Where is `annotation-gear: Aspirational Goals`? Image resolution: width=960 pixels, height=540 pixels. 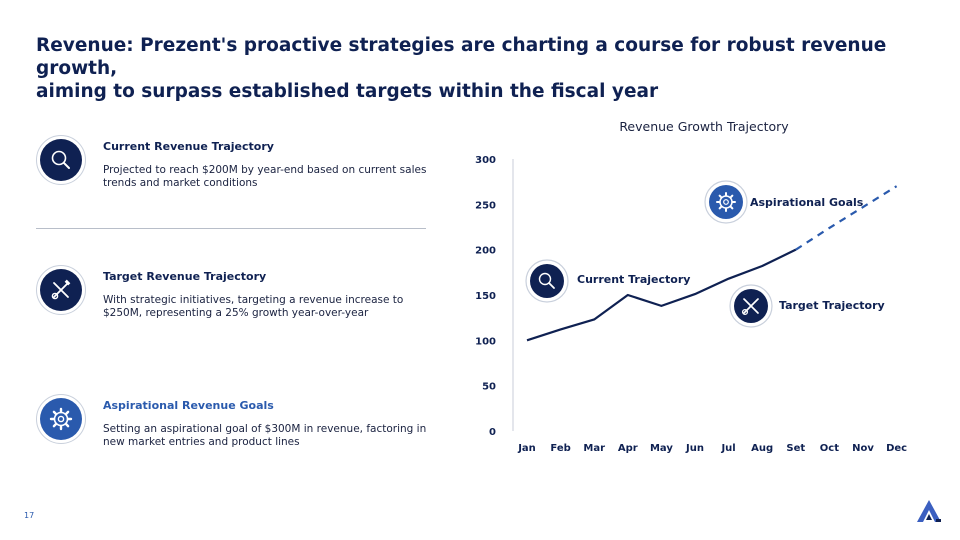
annotation-gear: Aspirational Goals is located at coordinates (784, 202).